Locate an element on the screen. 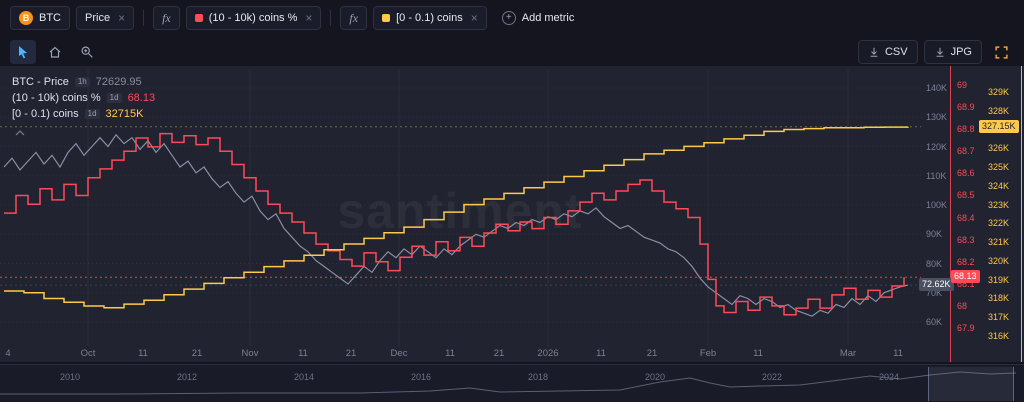  metric-chip-label: (10 - 10k) coins % is located at coordinates (253, 18).